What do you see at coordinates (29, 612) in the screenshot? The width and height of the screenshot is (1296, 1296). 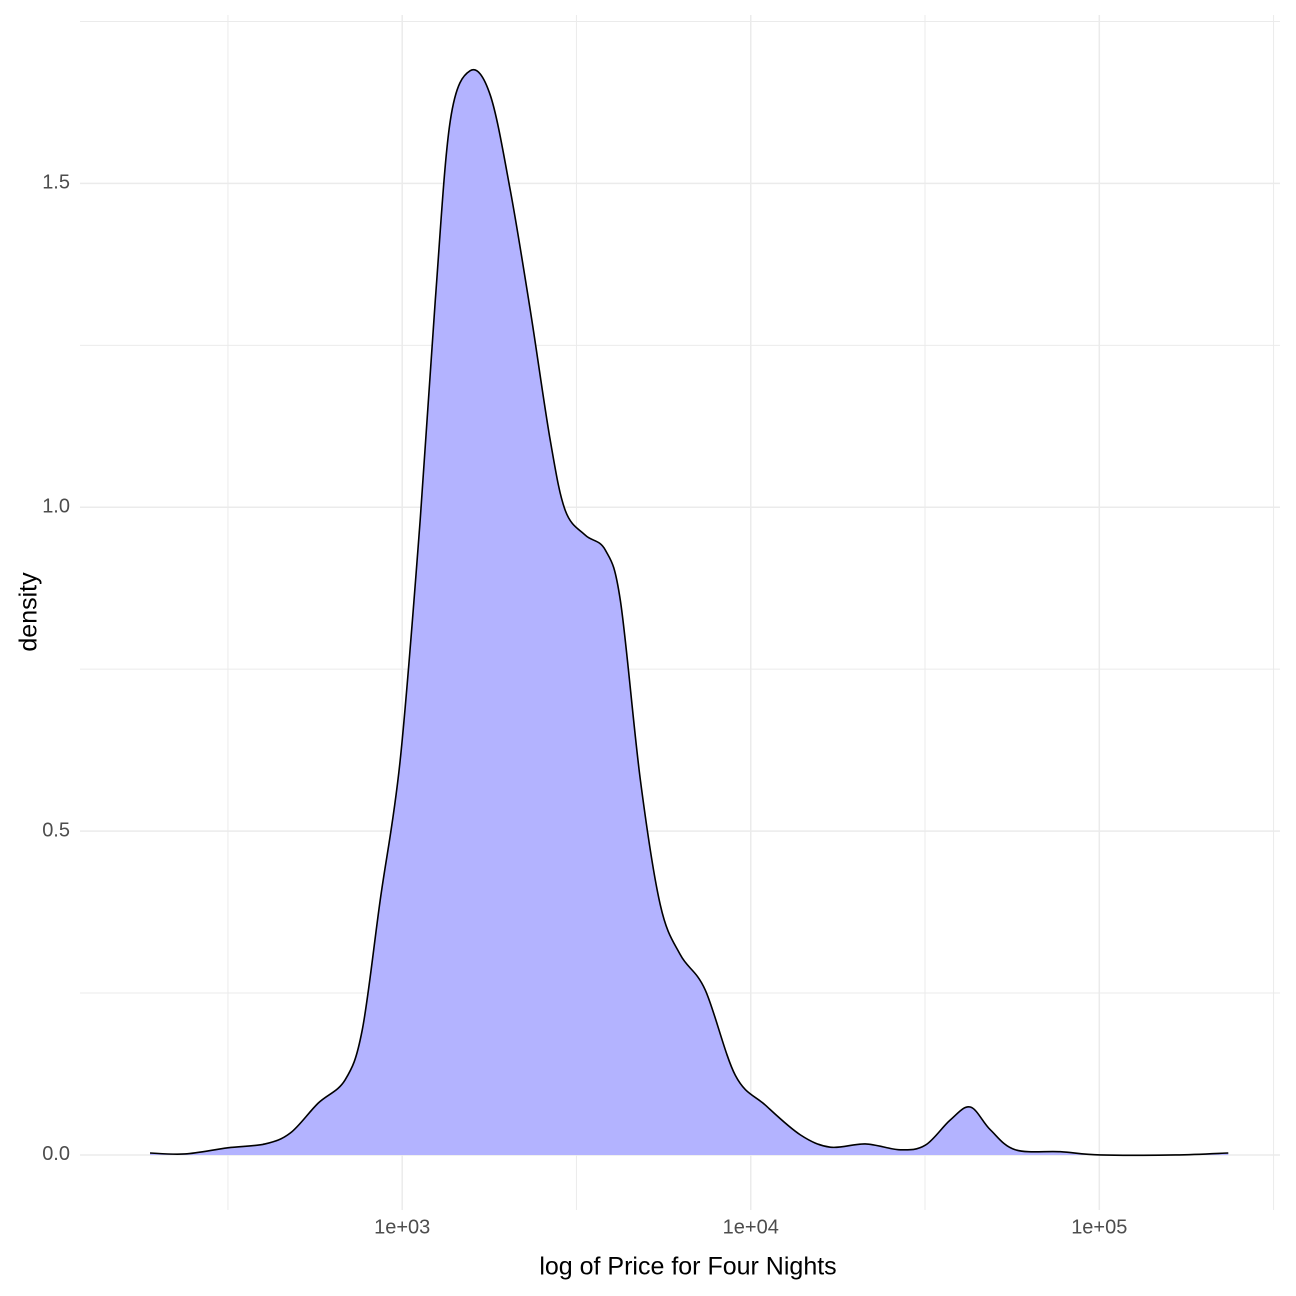 I see `y-axis-title: density` at bounding box center [29, 612].